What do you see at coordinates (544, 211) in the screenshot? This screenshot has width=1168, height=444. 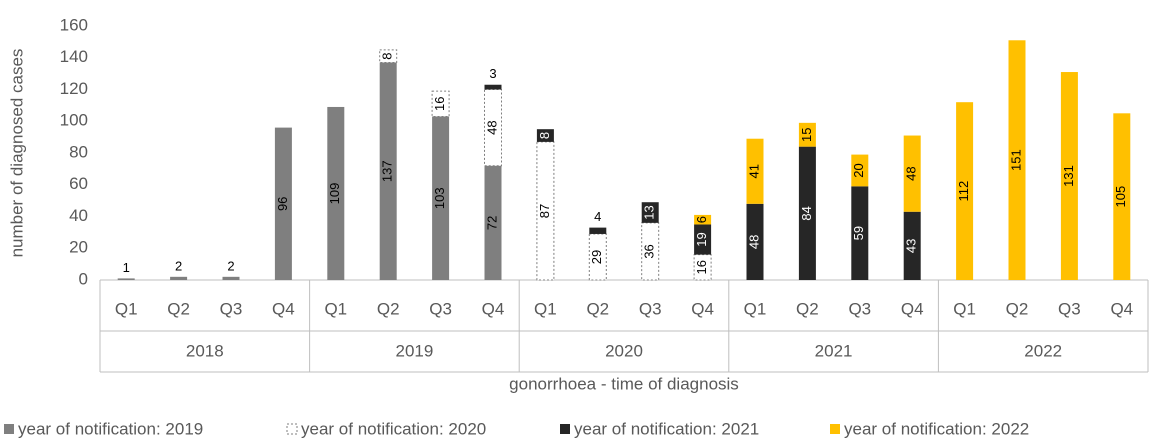 I see `data-label: 87` at bounding box center [544, 211].